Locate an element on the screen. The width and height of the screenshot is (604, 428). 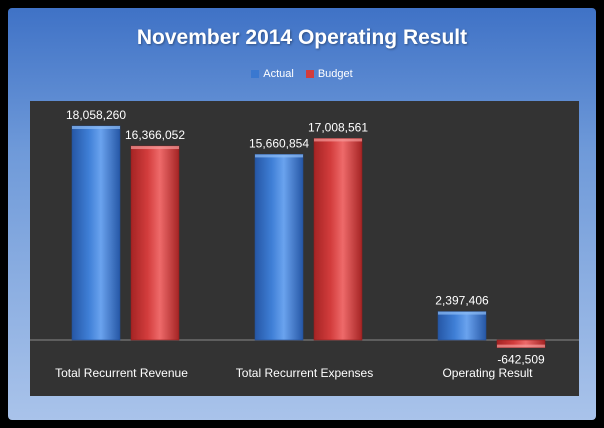
chart-title: November 2014 Operating Result is located at coordinates (302, 37).